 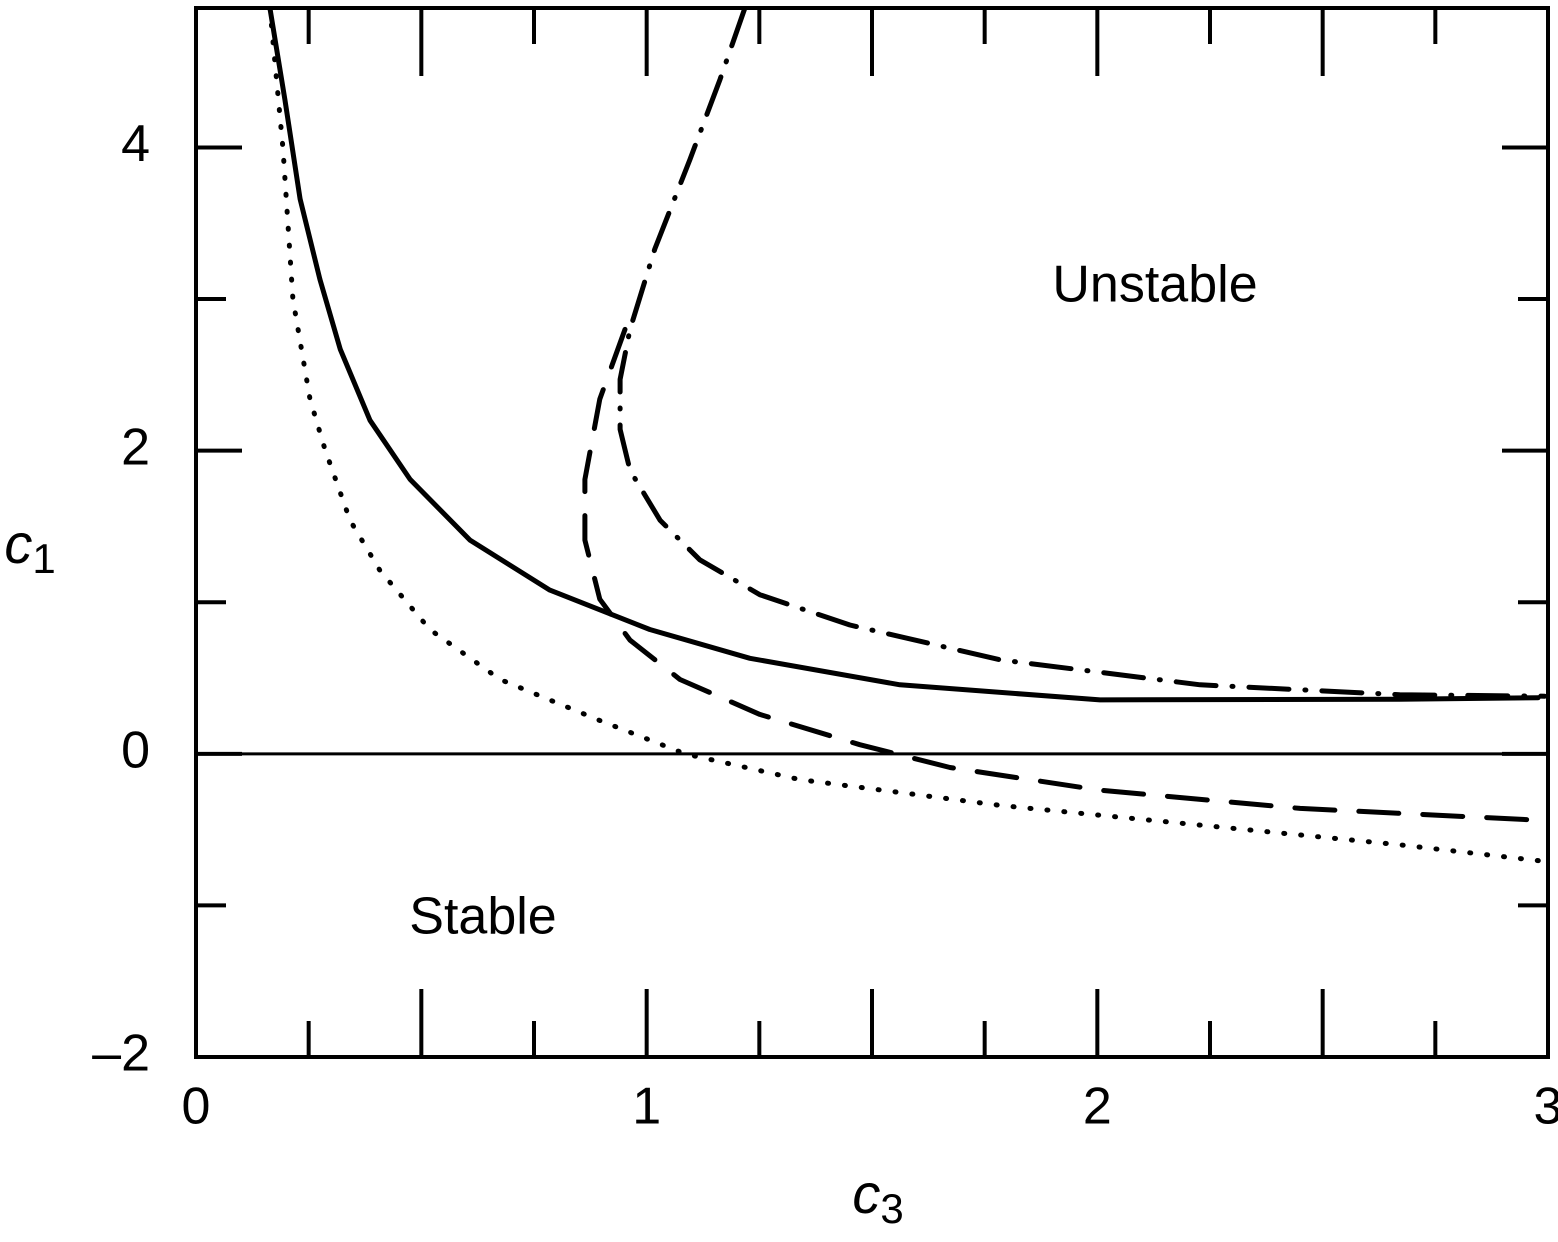 What do you see at coordinates (135, 144) in the screenshot?
I see `y-tick-label: 4` at bounding box center [135, 144].